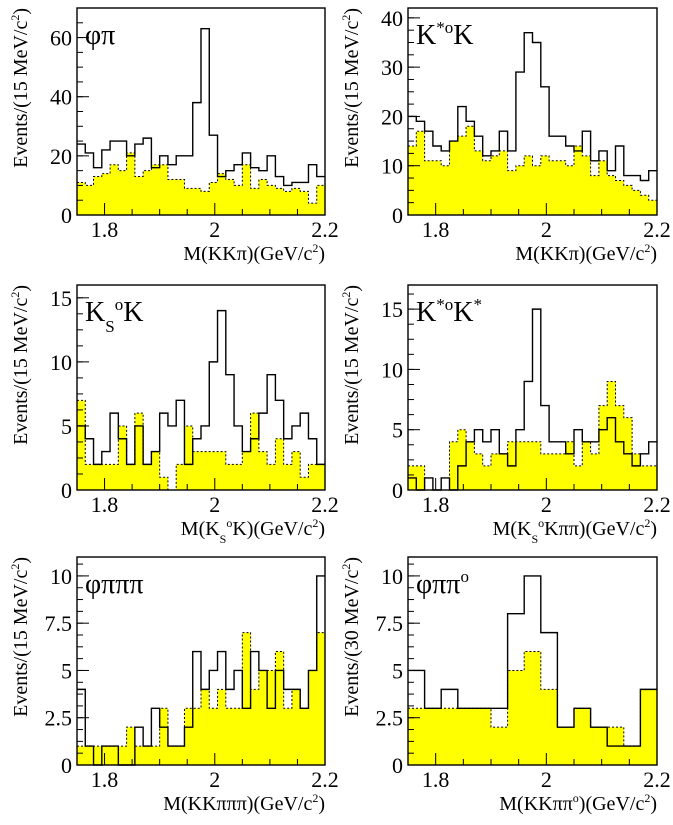 The image size is (673, 825). What do you see at coordinates (100, 35) in the screenshot?
I see `panel-title: φπ` at bounding box center [100, 35].